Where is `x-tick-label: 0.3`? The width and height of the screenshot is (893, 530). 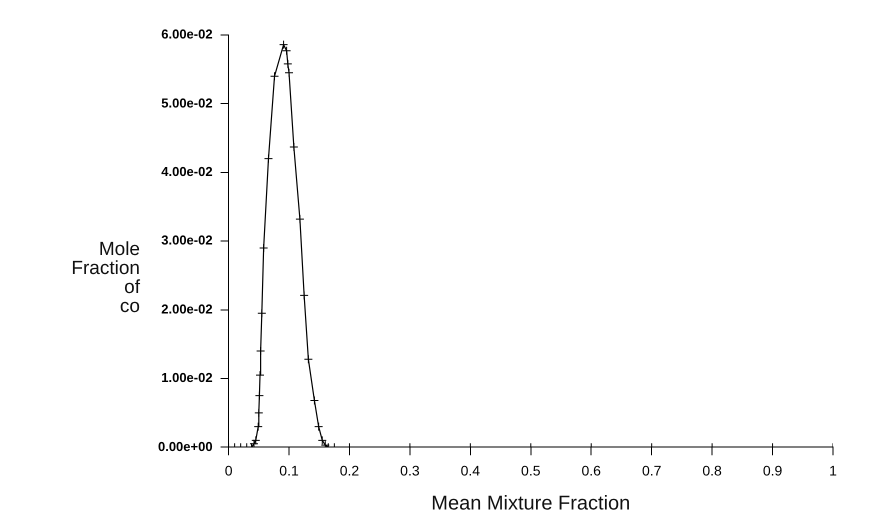
x-tick-label: 0.3 is located at coordinates (410, 470).